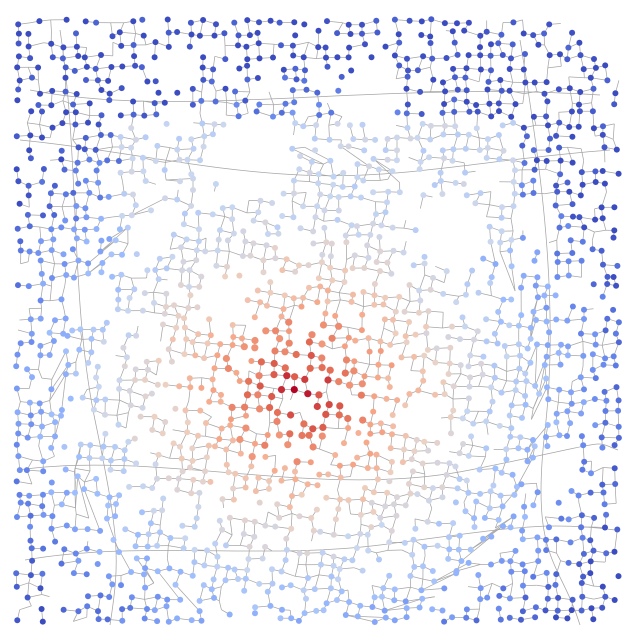 This screenshot has width=634, height=636. Describe the element at coordinates (45, 595) in the screenshot. I see `street-edge` at that location.